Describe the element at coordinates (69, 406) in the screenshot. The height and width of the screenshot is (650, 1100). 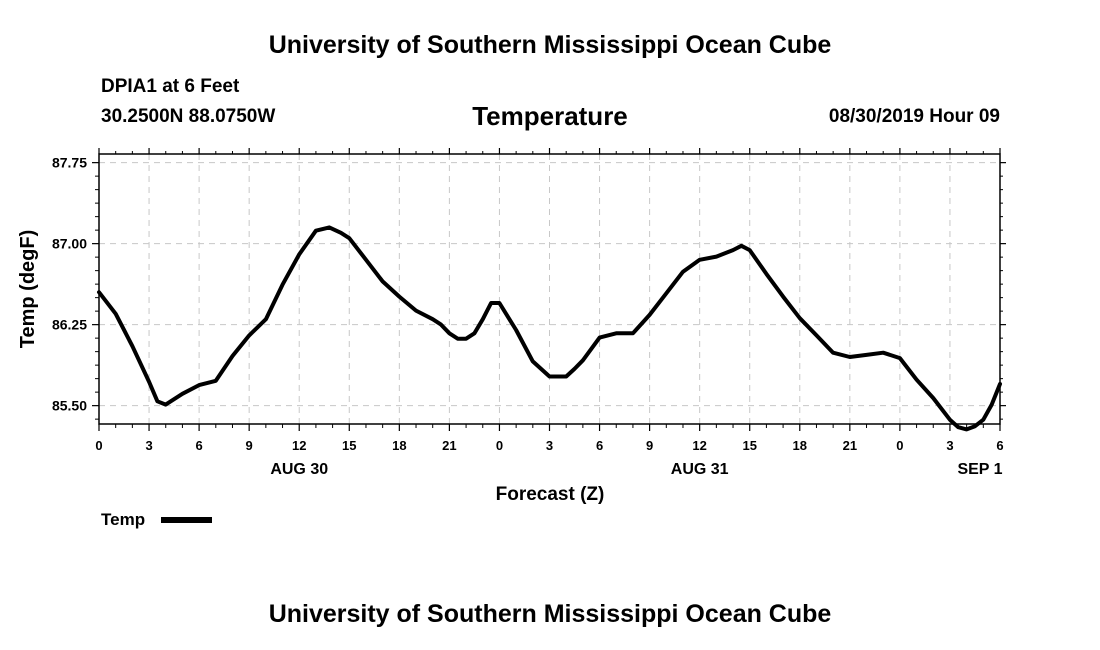
I see `y-tick-label: 85.50` at that location.